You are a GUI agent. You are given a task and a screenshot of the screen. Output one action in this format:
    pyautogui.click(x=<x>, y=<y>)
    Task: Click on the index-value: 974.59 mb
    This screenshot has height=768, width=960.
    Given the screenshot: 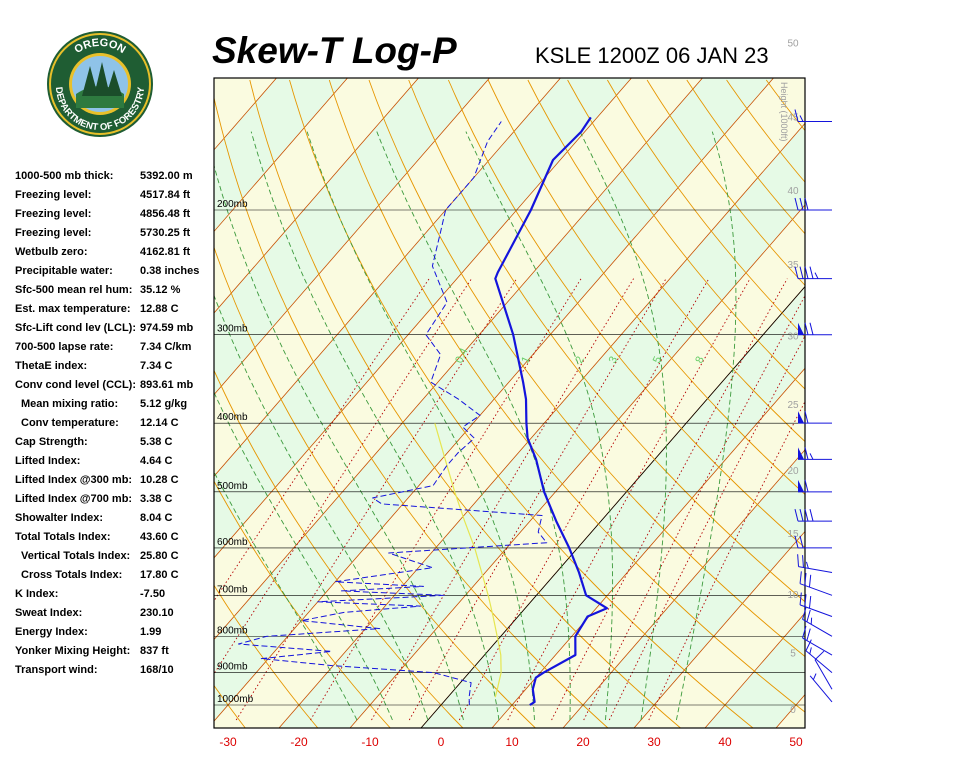 What is the action you would take?
    pyautogui.click(x=167, y=328)
    